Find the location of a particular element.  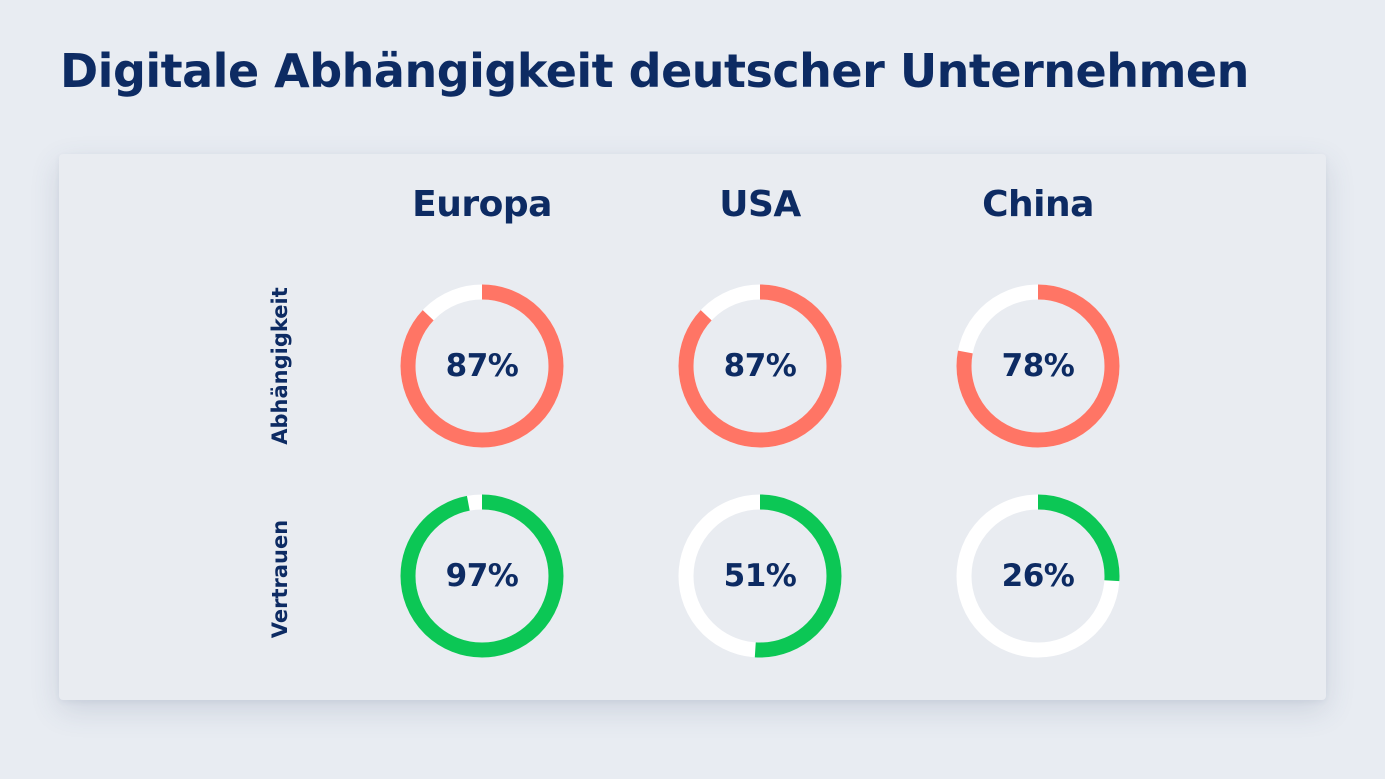

column-header-china: China is located at coordinates (1038, 204).